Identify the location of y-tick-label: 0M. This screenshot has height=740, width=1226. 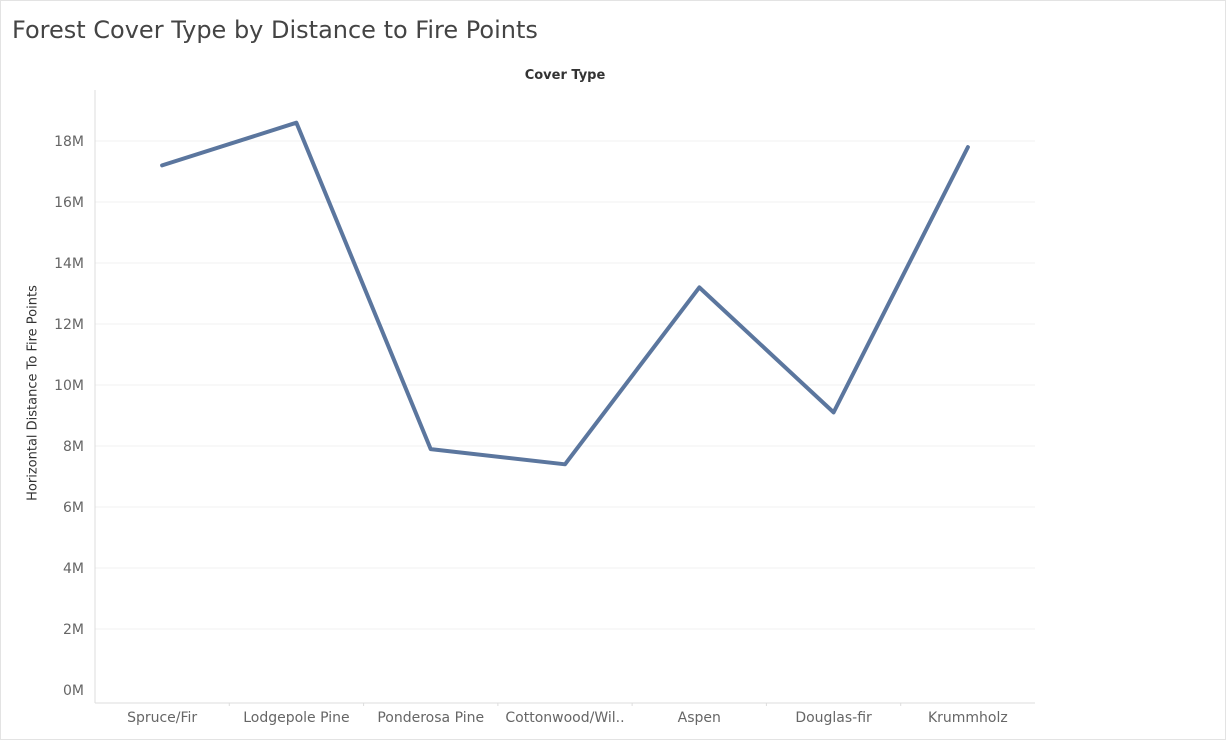
(73, 691).